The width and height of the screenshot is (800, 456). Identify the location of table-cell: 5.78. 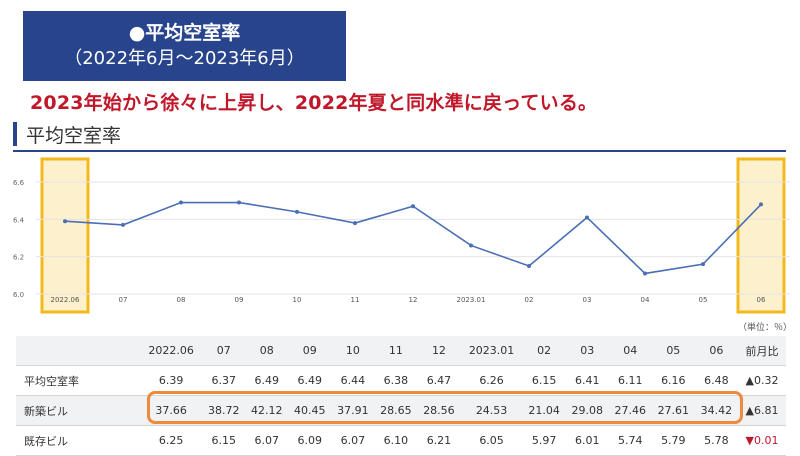
(716, 440).